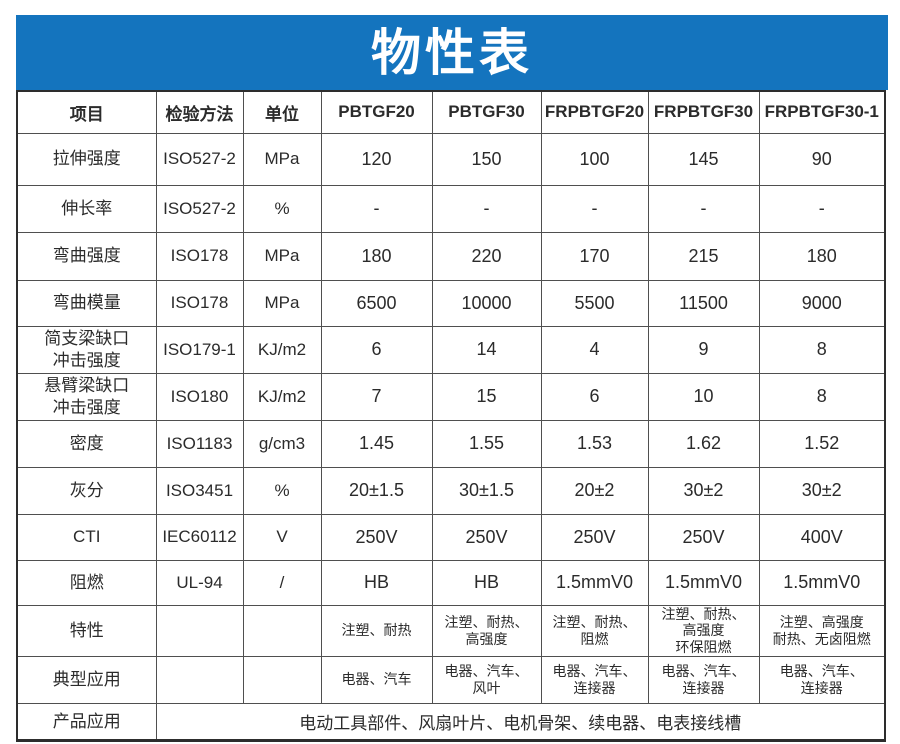  Describe the element at coordinates (199, 349) in the screenshot. I see `method-cell: ISO179-1` at that location.